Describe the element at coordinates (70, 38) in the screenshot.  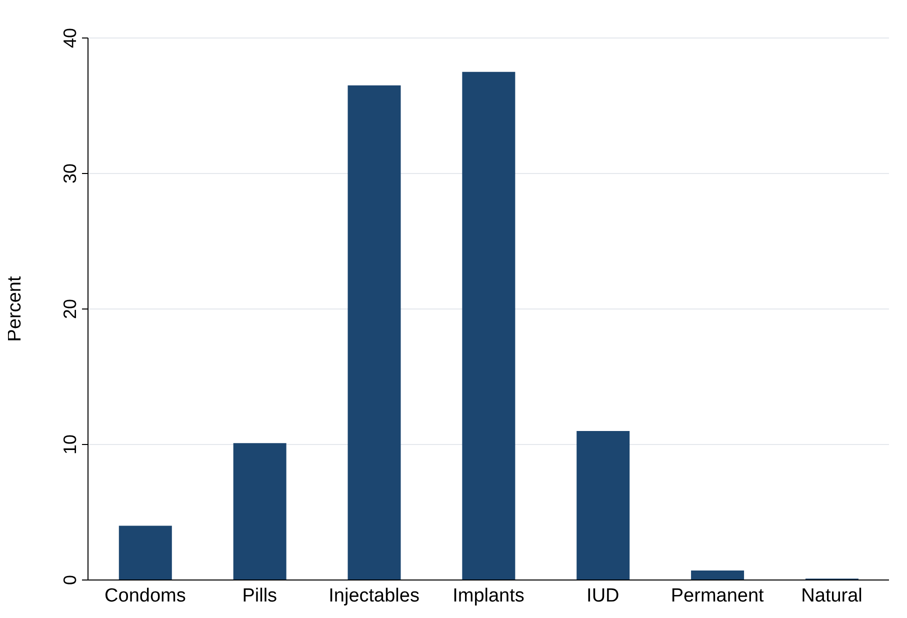
I see `y-tick-label: 40` at that location.